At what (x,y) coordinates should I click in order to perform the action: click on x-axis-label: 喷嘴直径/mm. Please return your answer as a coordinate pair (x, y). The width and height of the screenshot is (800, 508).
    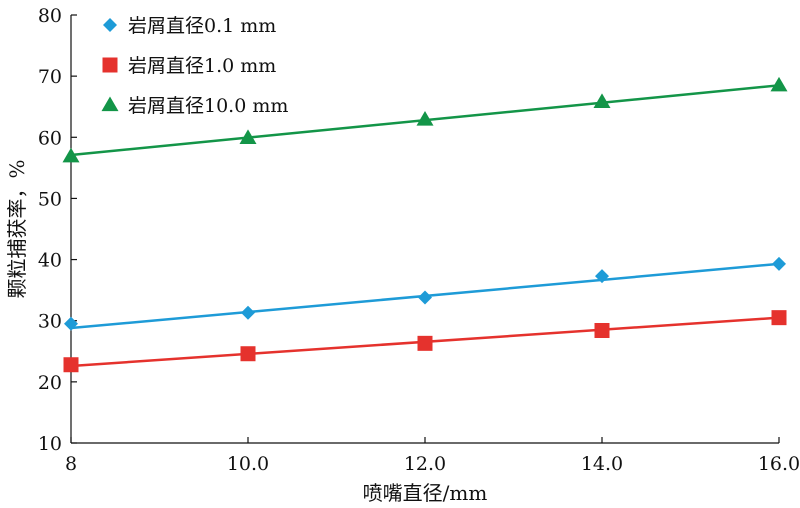
    Looking at the image, I should click on (425, 493).